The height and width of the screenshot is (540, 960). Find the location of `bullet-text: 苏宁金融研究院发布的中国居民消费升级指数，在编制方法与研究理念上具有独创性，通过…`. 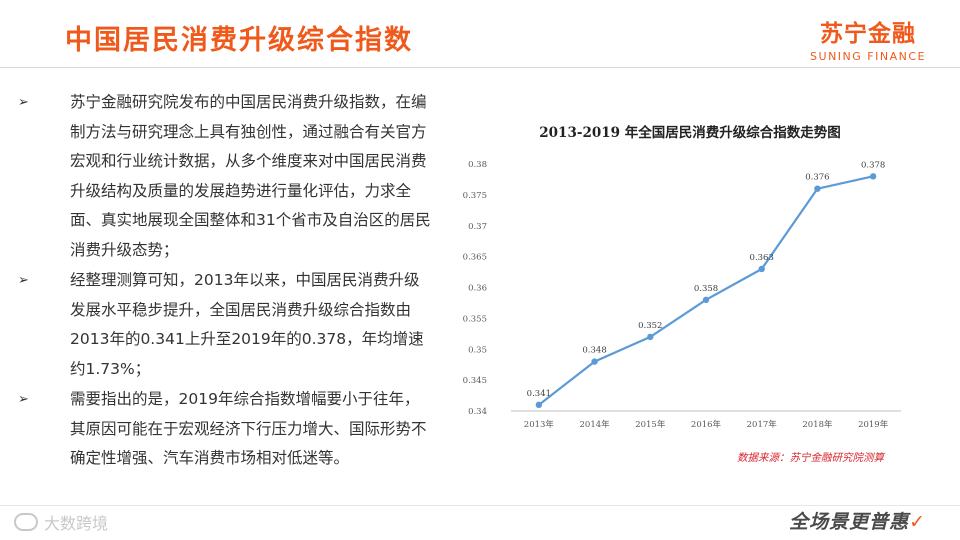

bullet-text: 苏宁金融研究院发布的中国居民消费升级指数，在编制方法与研究理念上具有独创性，通过… is located at coordinates (250, 176).